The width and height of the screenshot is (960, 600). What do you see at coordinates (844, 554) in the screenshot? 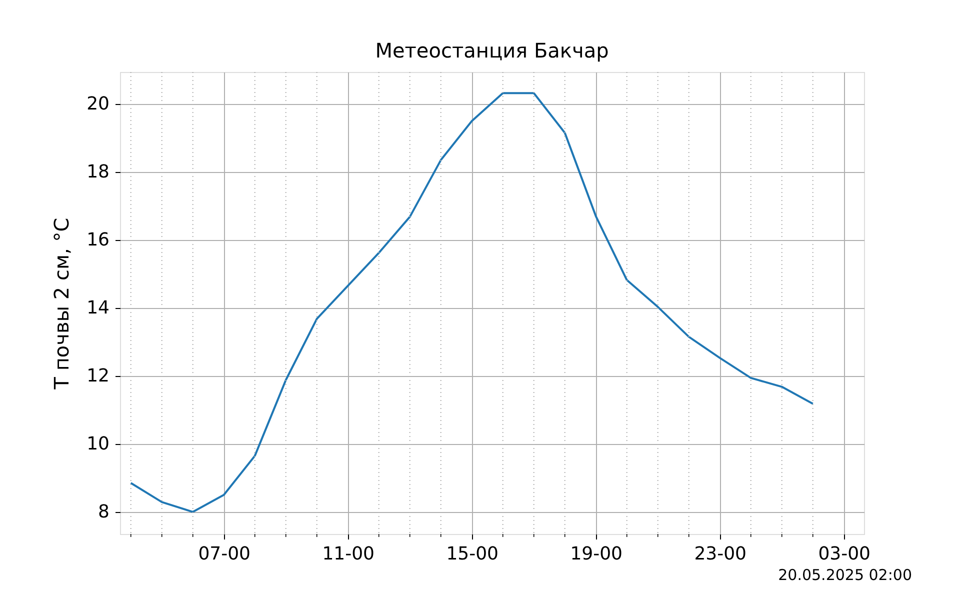
I see `x-tick-label: 03-00` at bounding box center [844, 554].